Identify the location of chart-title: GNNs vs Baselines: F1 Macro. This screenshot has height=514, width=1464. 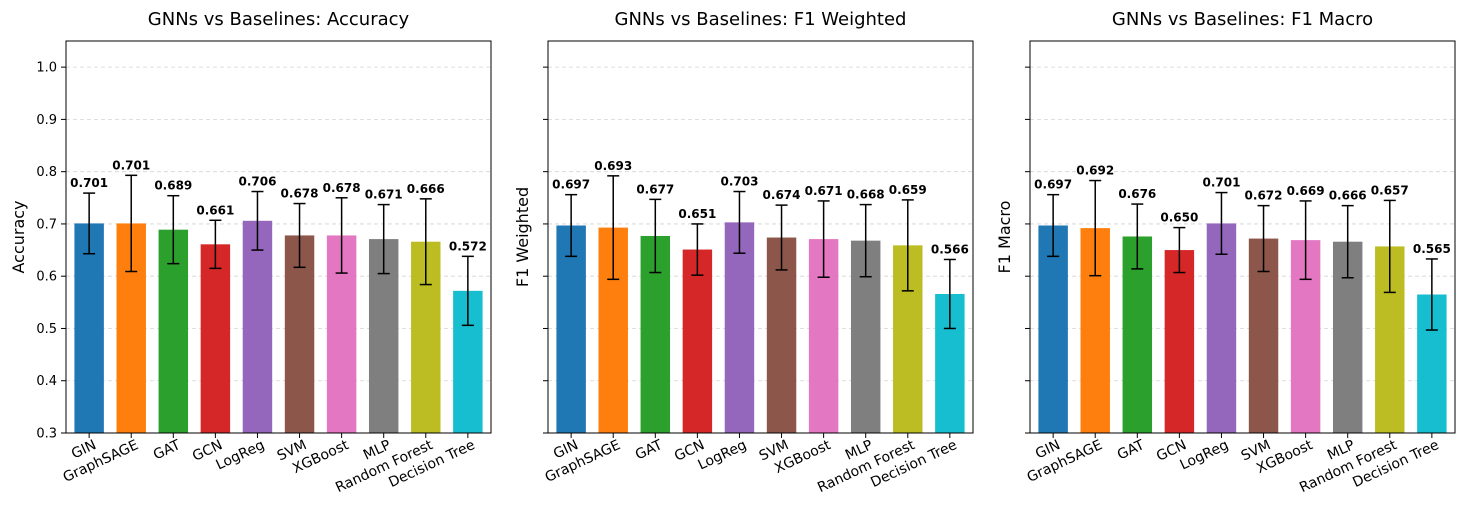
(1242, 19).